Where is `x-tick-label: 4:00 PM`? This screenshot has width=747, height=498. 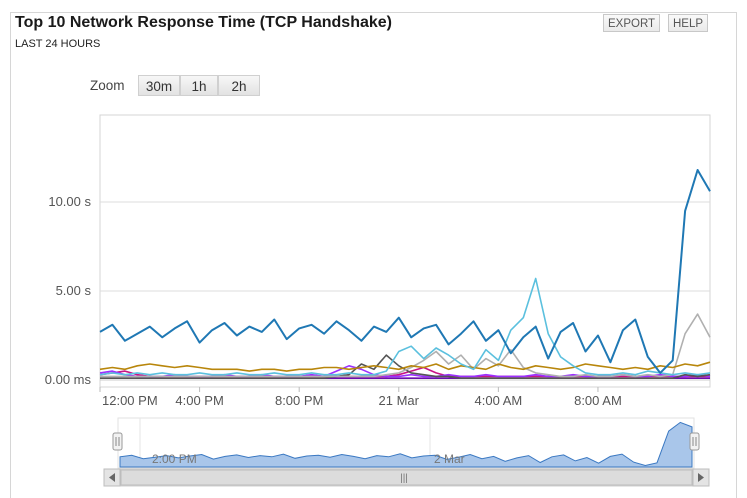
x-tick-label: 4:00 PM is located at coordinates (199, 400).